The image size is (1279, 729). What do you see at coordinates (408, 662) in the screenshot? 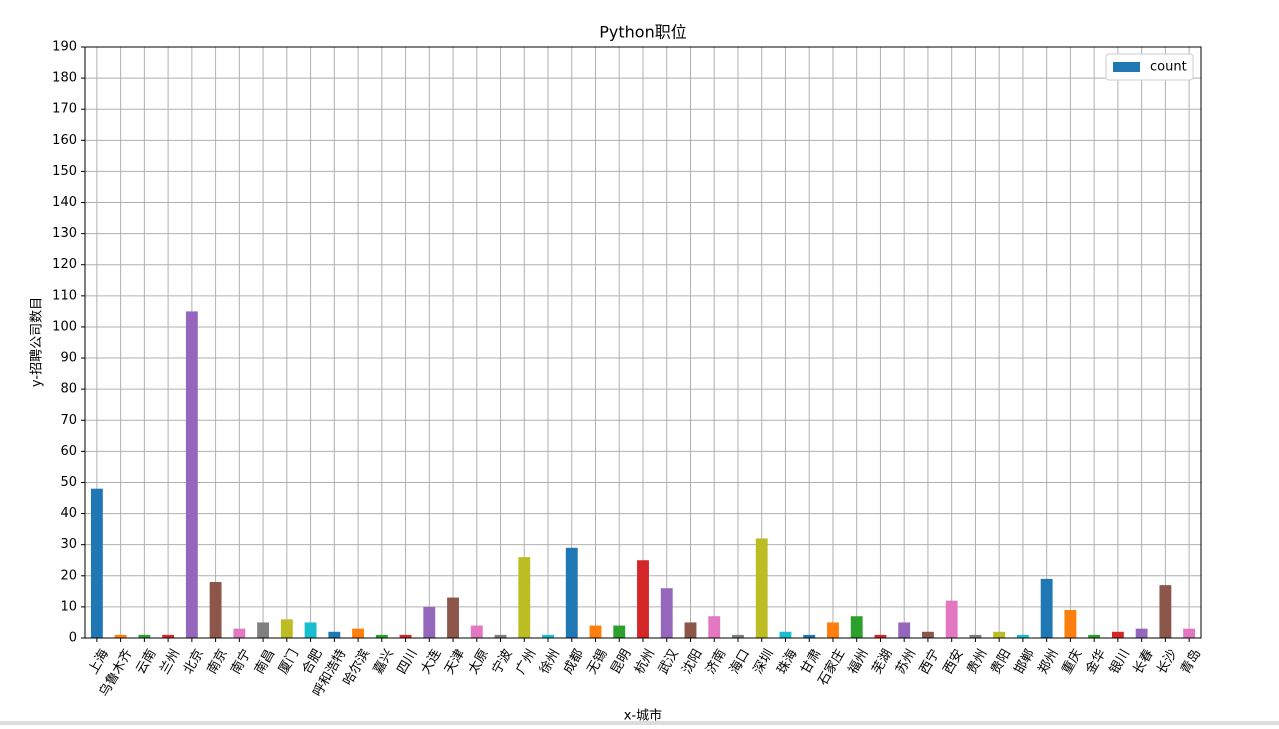
I see `x-tick-label: 四川` at bounding box center [408, 662].